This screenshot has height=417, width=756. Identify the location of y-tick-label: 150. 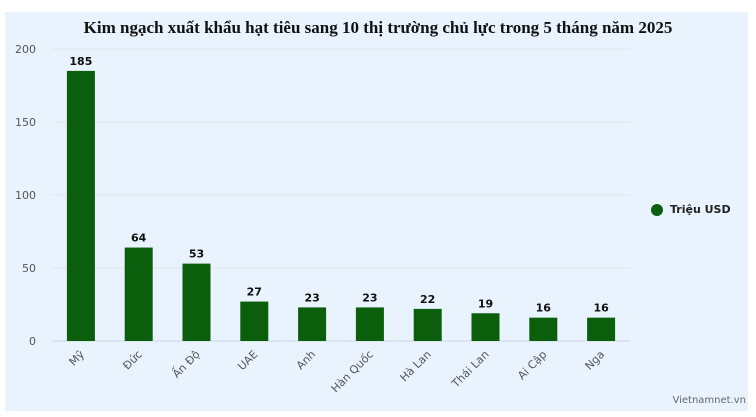
(25, 122).